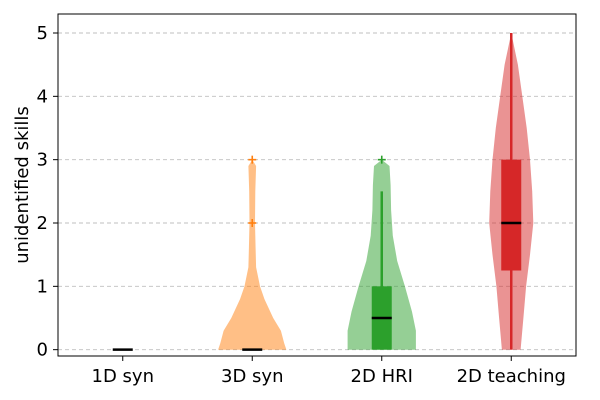 The height and width of the screenshot is (400, 600). I want to click on x-ticks: 1D syn 3D syn 2D HRI 2D teaching, so click(329, 371).